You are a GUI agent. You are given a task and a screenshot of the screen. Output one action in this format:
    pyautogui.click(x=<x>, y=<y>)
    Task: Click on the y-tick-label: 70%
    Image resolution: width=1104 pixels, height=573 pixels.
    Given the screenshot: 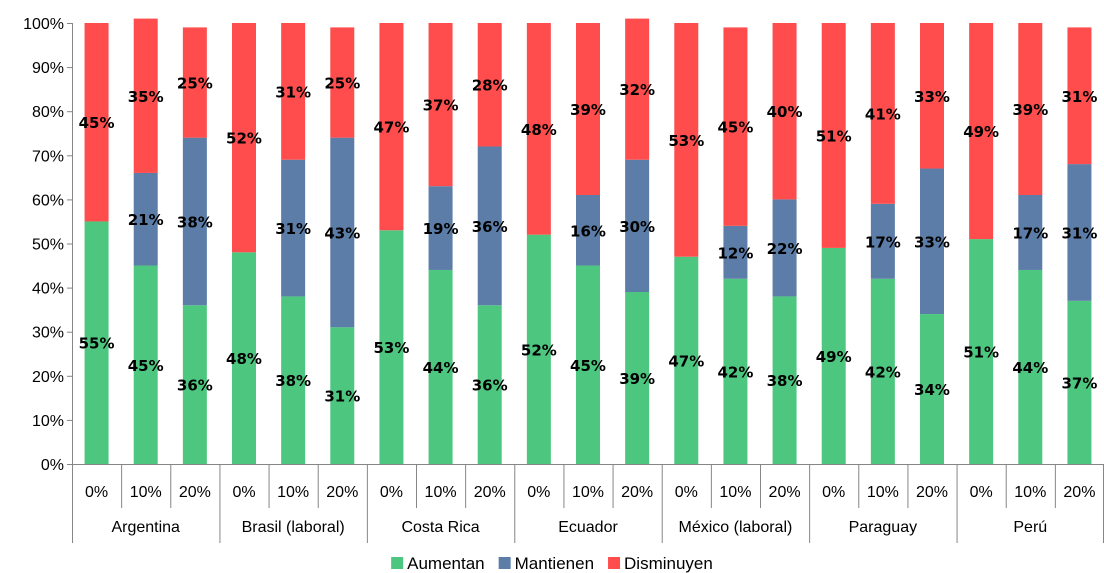 What is the action you would take?
    pyautogui.click(x=48, y=156)
    